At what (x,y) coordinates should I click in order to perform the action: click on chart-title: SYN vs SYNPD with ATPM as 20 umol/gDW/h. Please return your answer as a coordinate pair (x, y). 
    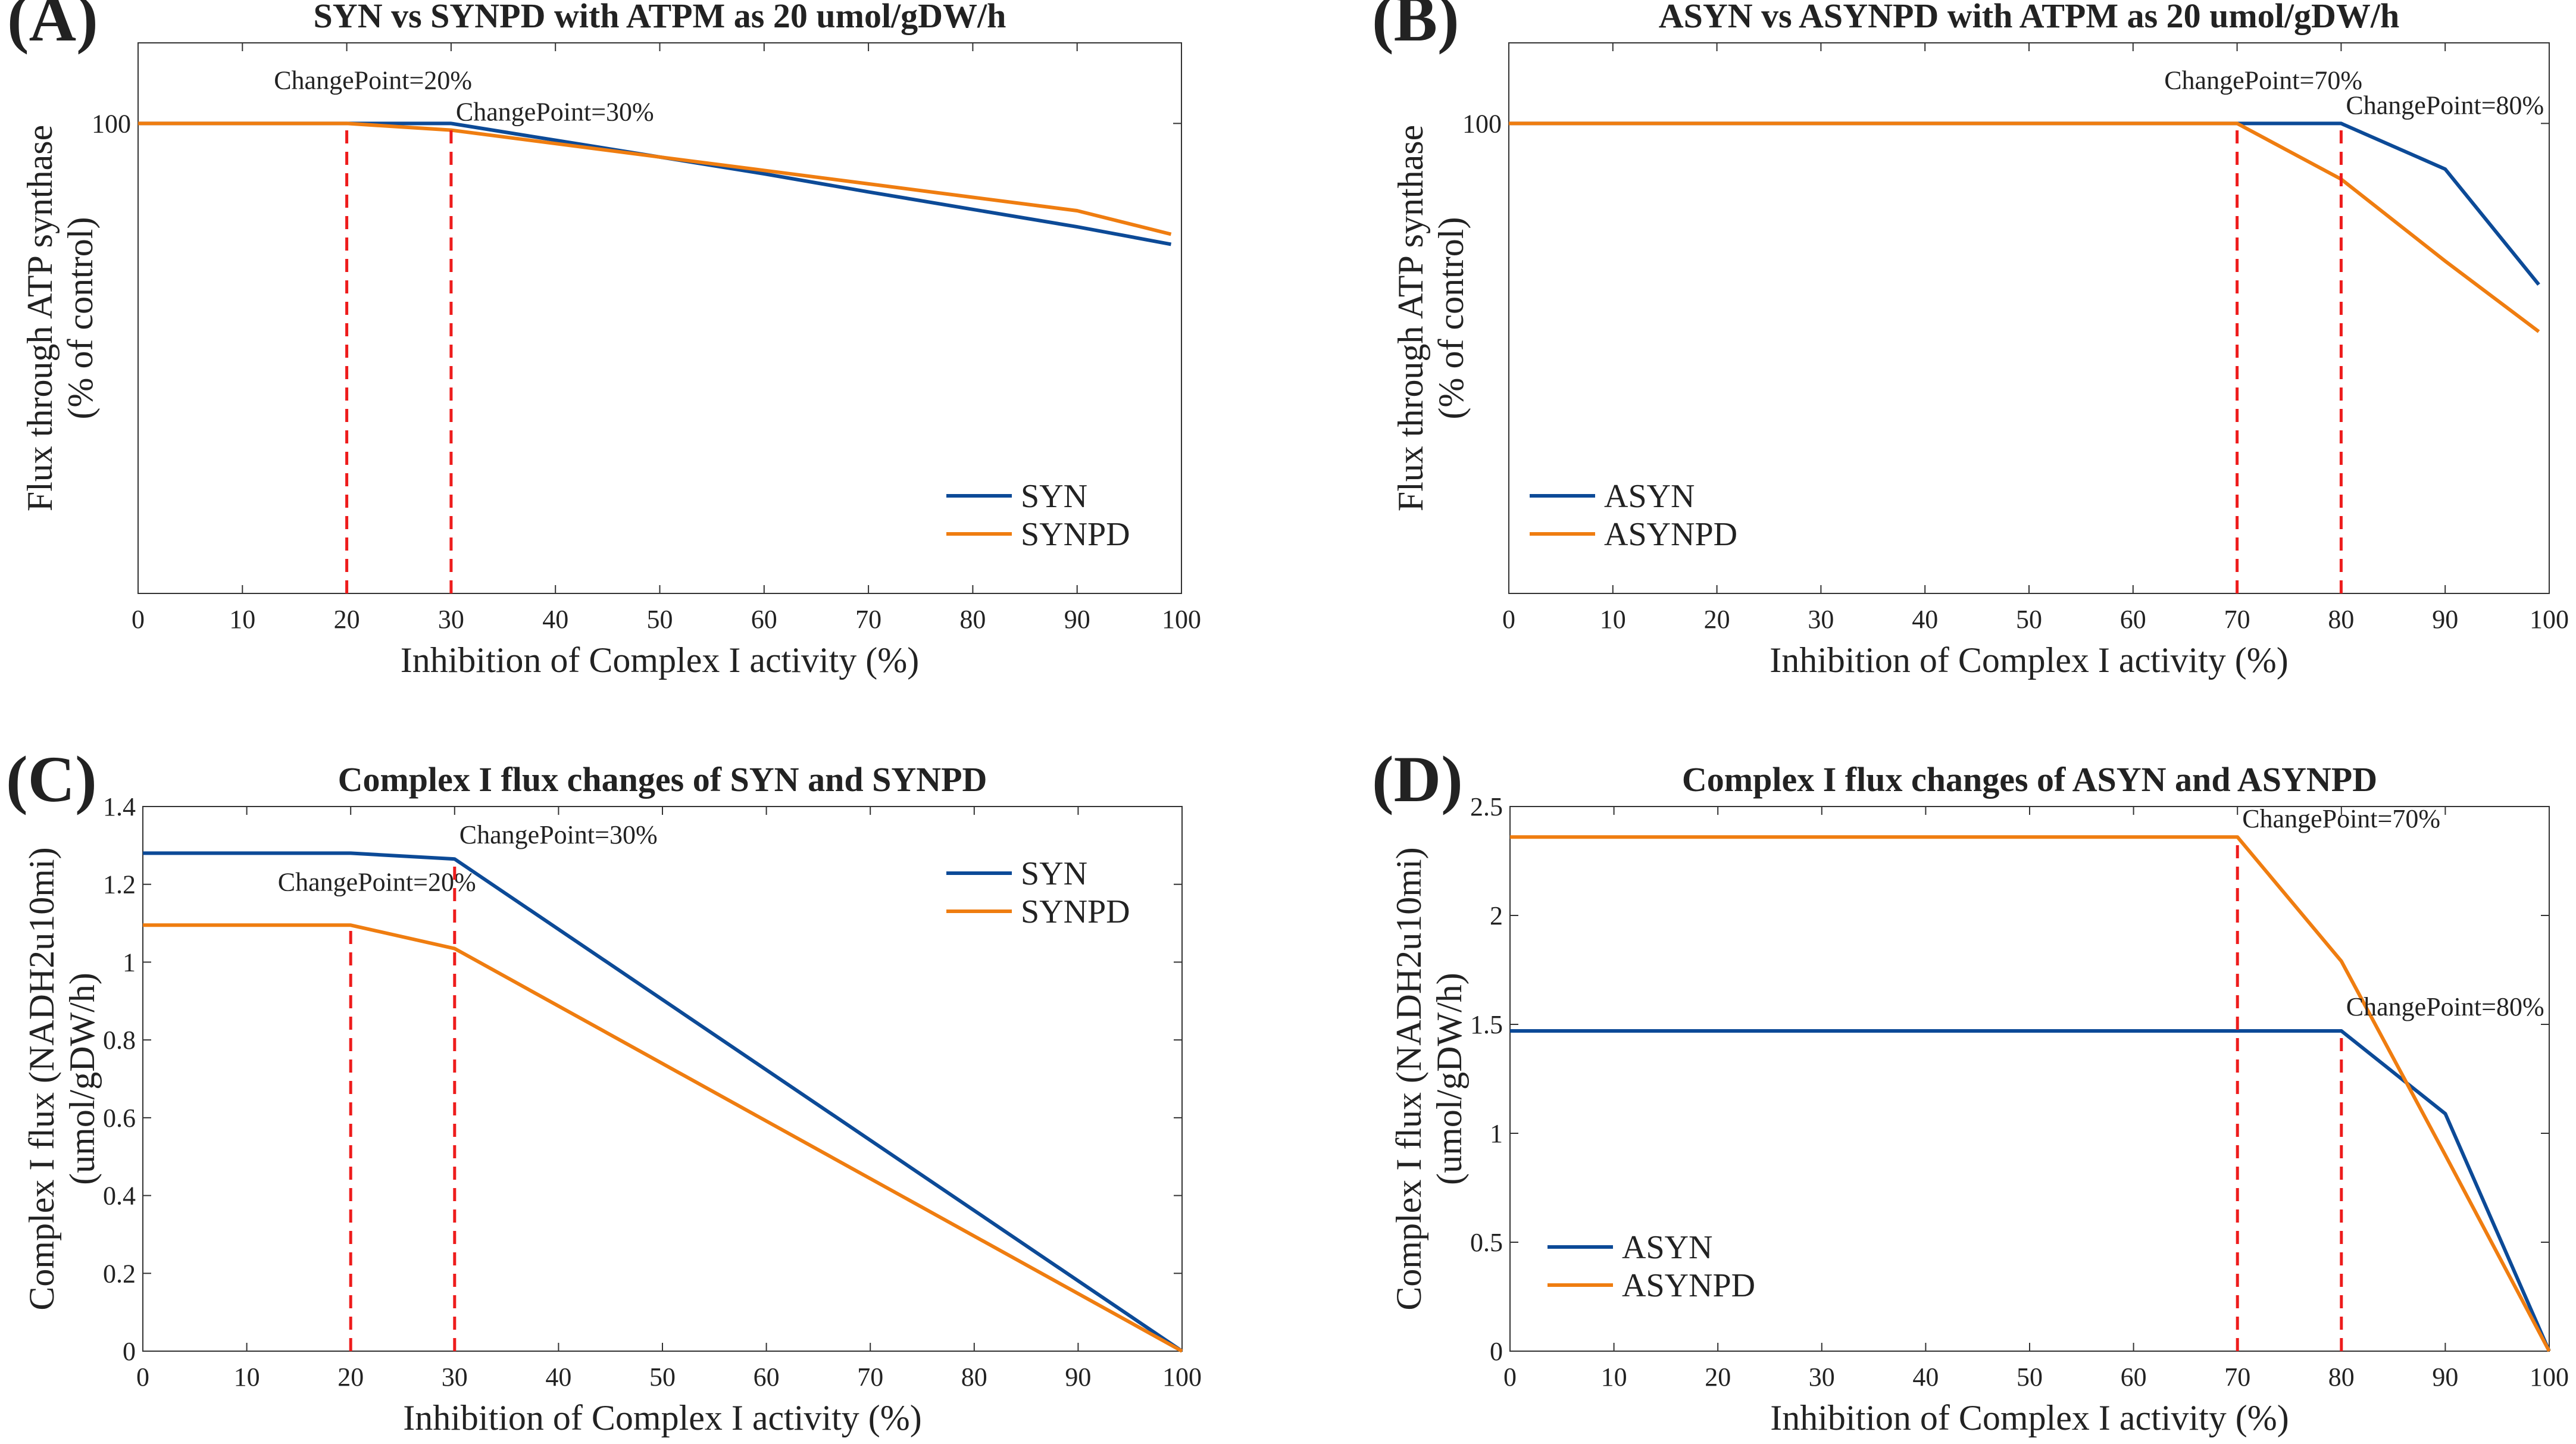
    Looking at the image, I should click on (660, 17).